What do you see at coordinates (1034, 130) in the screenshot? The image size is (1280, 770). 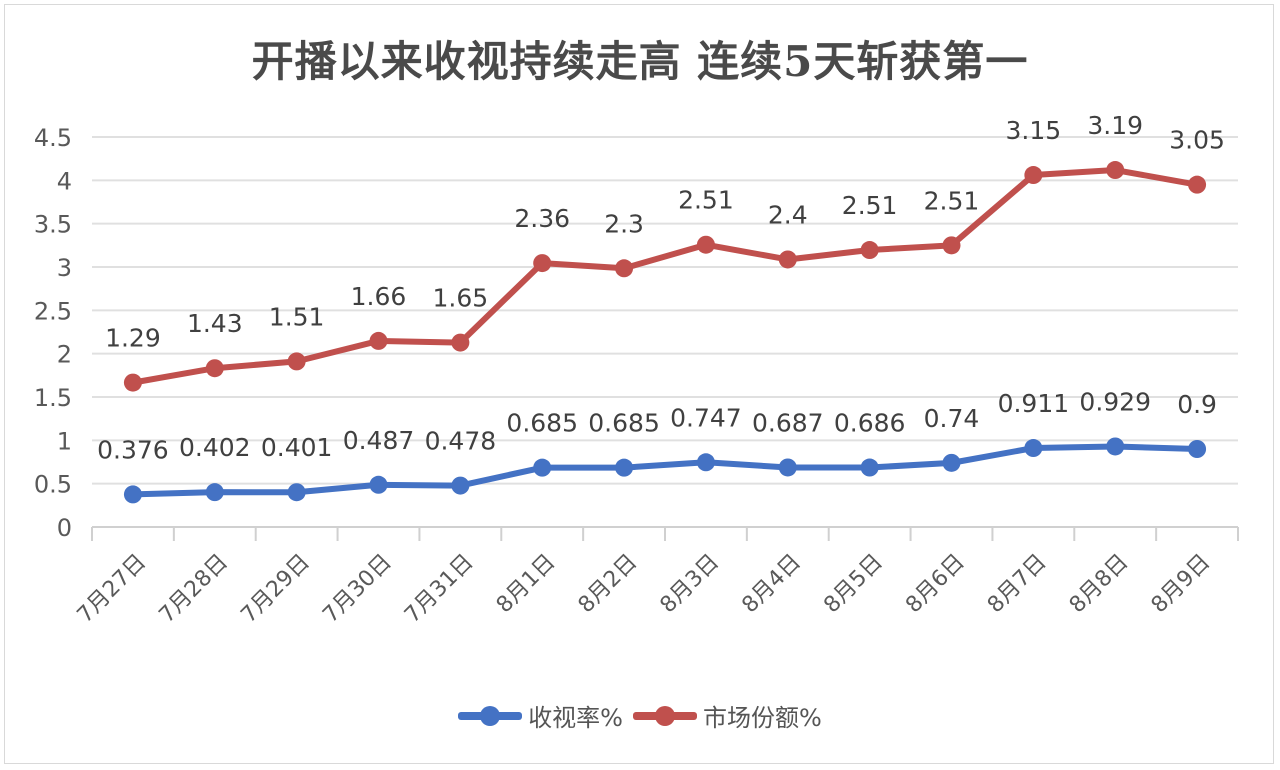 I see `data-label: 3.15` at bounding box center [1034, 130].